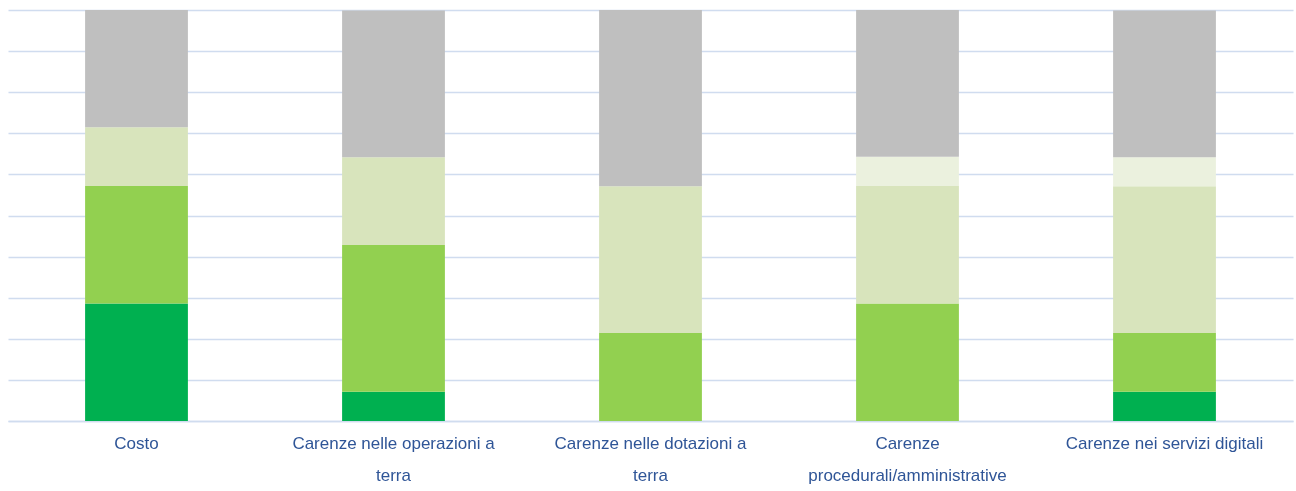 The height and width of the screenshot is (491, 1296). What do you see at coordinates (1164, 443) in the screenshot?
I see `x-tick-label: Carenze nei servizi digitali` at bounding box center [1164, 443].